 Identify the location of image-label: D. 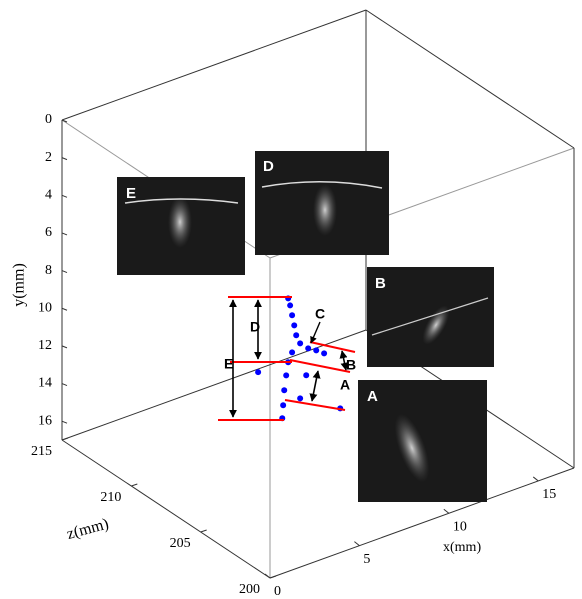
(268, 166).